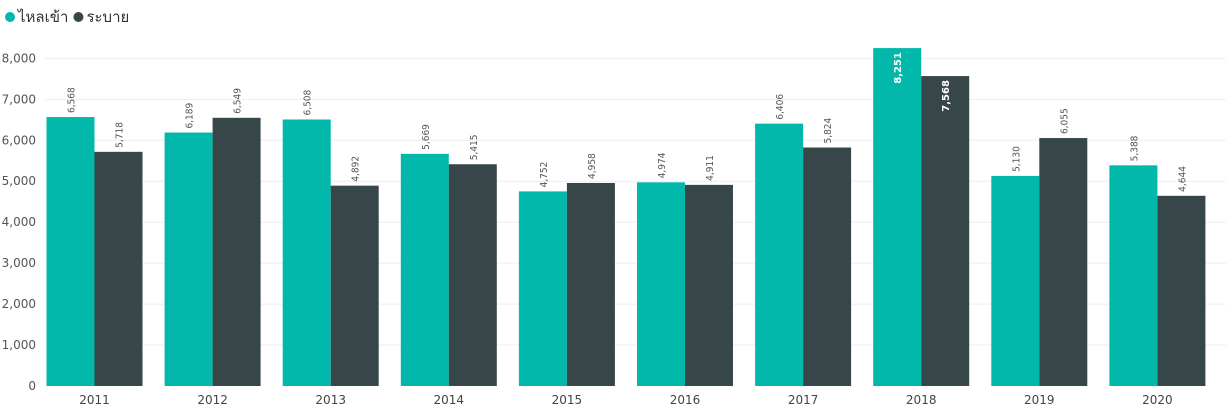 The image size is (1231, 411). Describe the element at coordinates (567, 400) in the screenshot. I see `x-tick-label: 2015` at that location.